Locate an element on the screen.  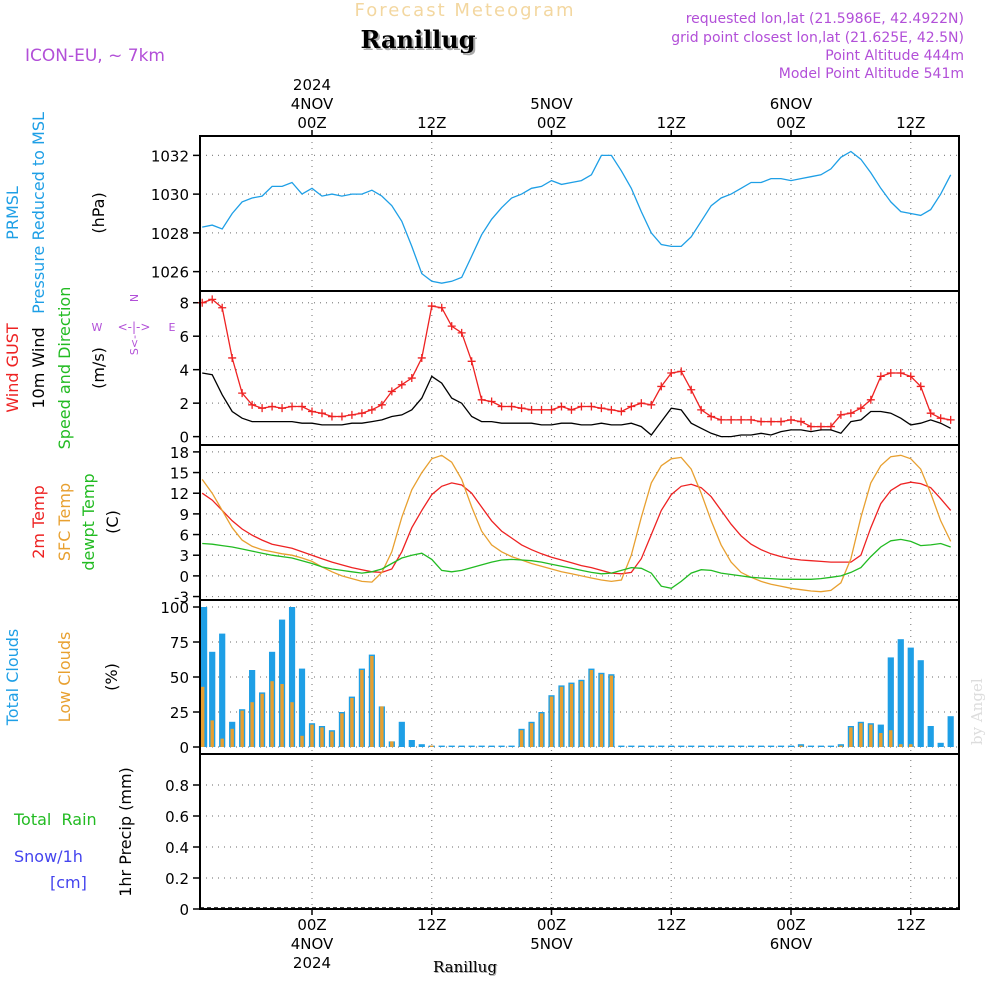
series-2m-temp is located at coordinates (576, 528).